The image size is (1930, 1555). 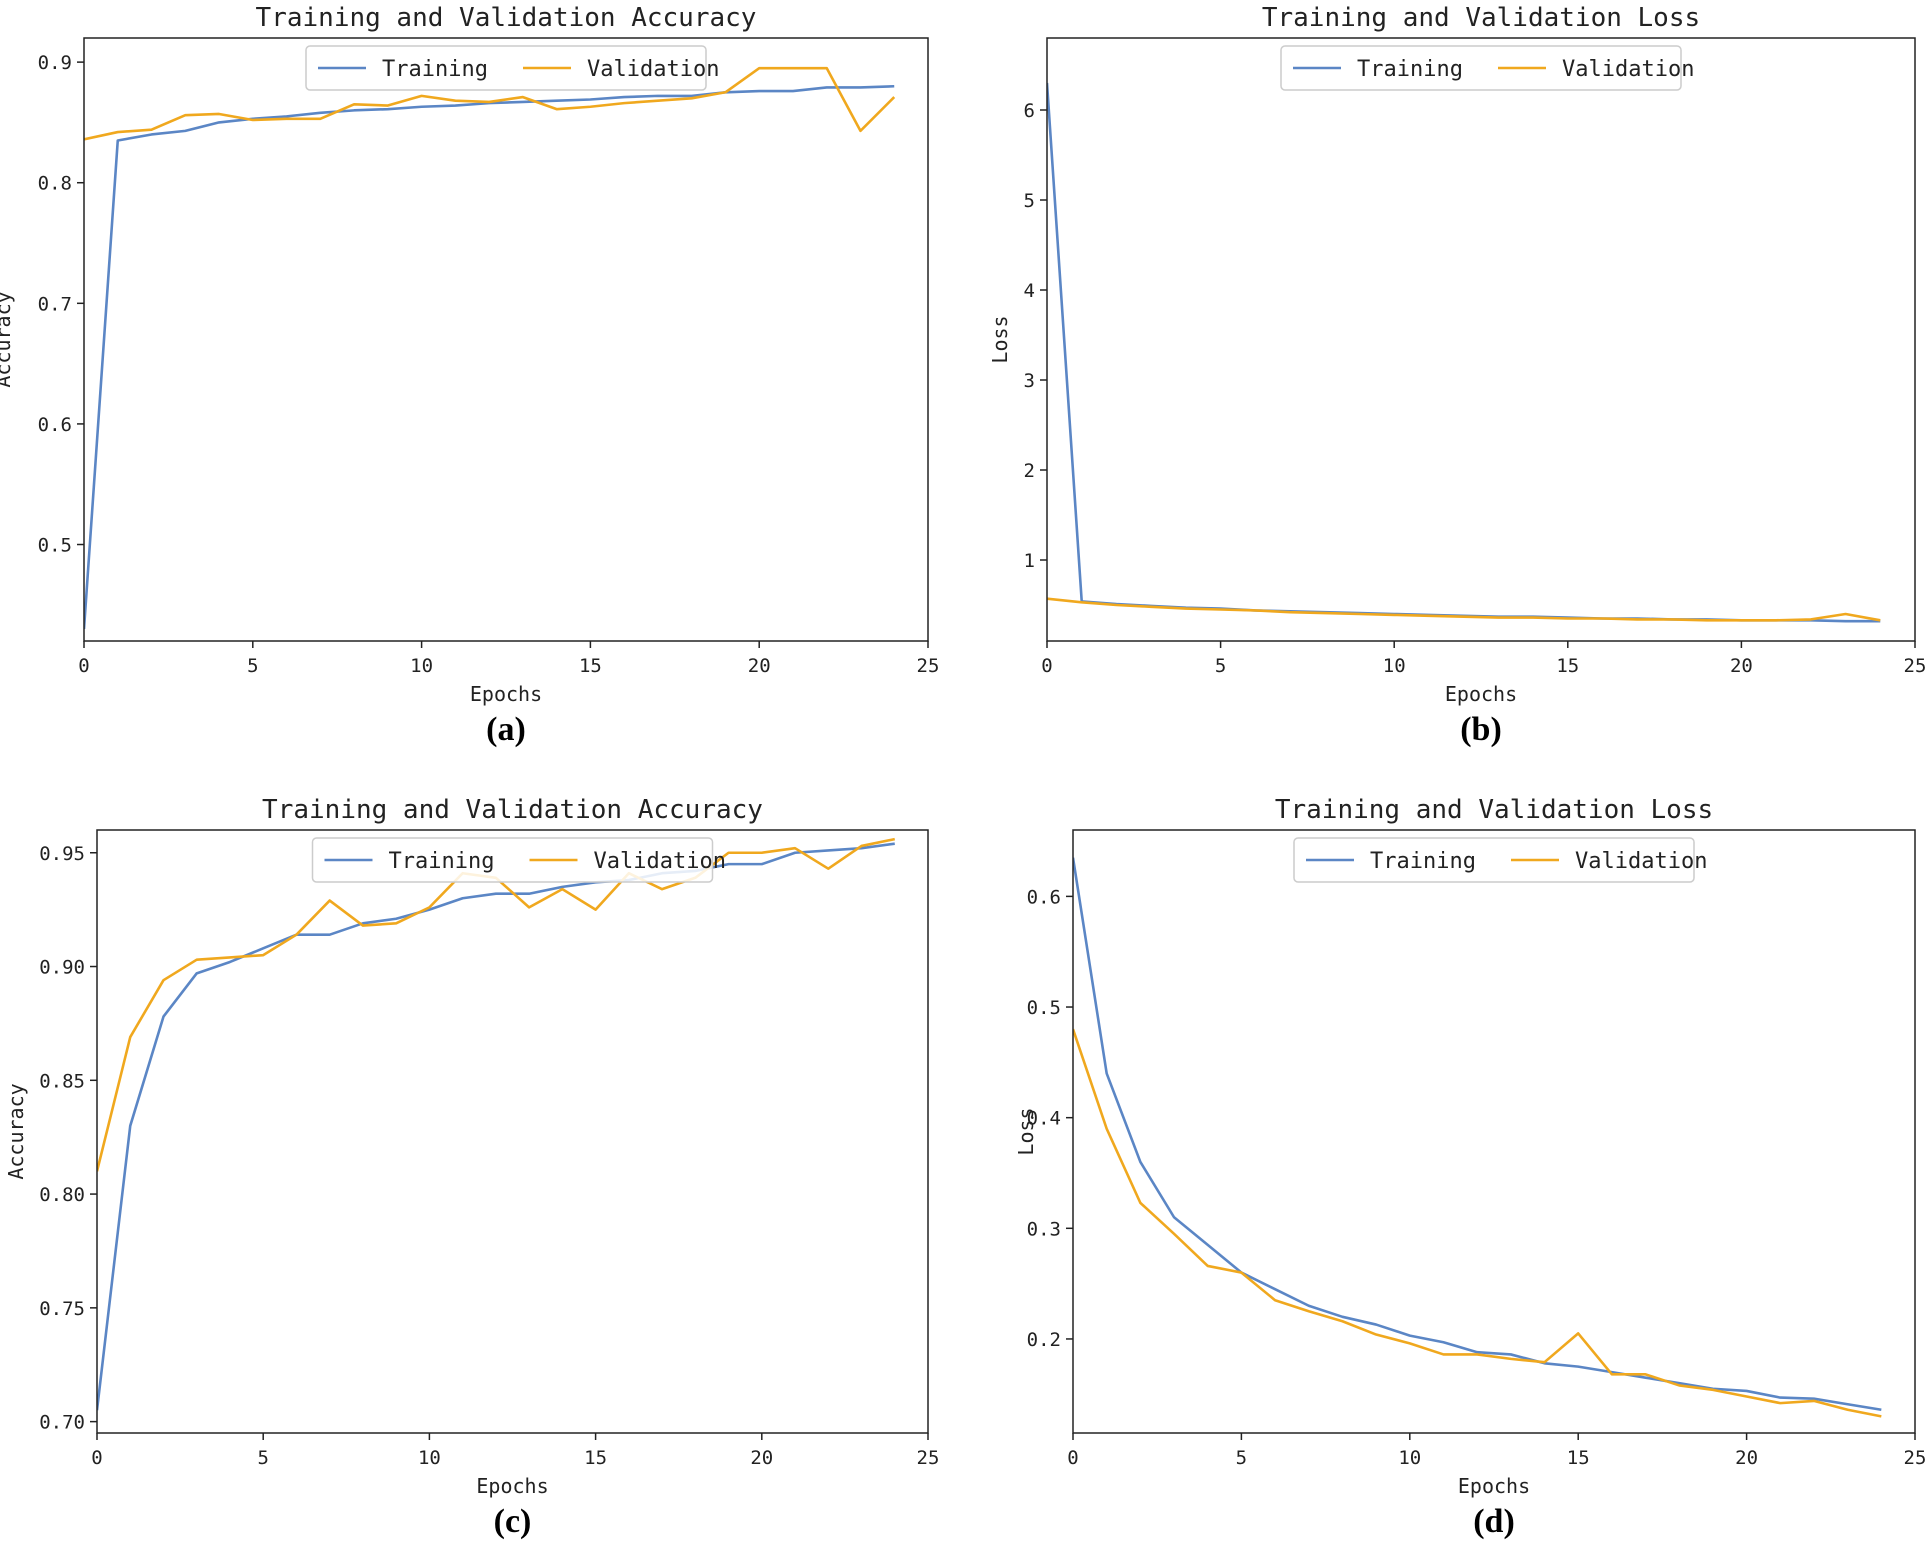 What do you see at coordinates (595, 1458) in the screenshot?
I see `chart-c-xtick-label: 15` at bounding box center [595, 1458].